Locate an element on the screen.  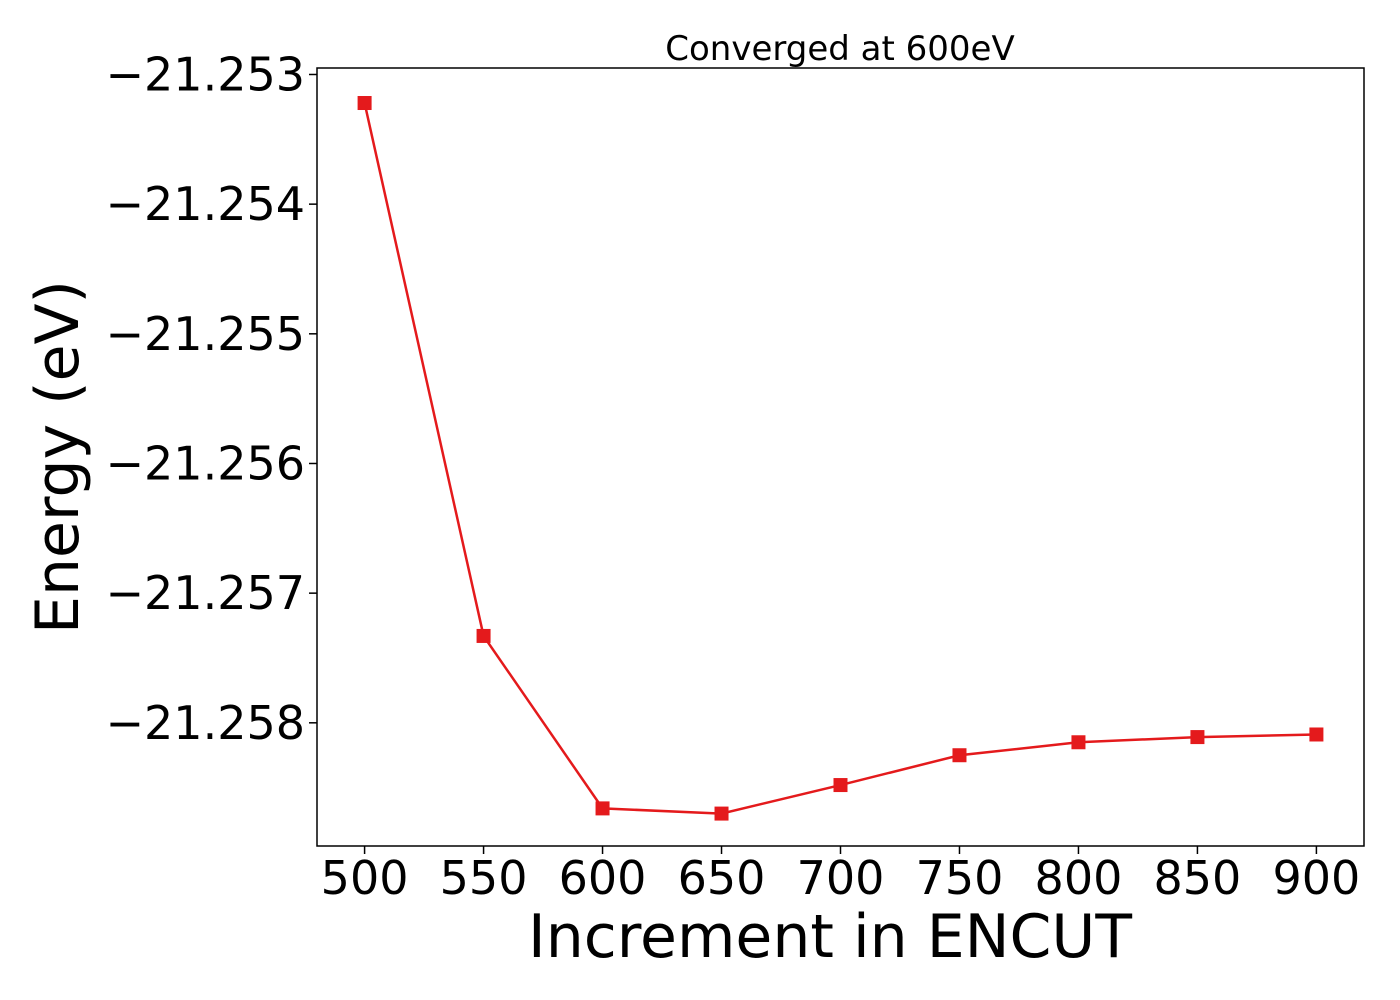
y-tick-label: −21.253 is located at coordinates (206, 74).